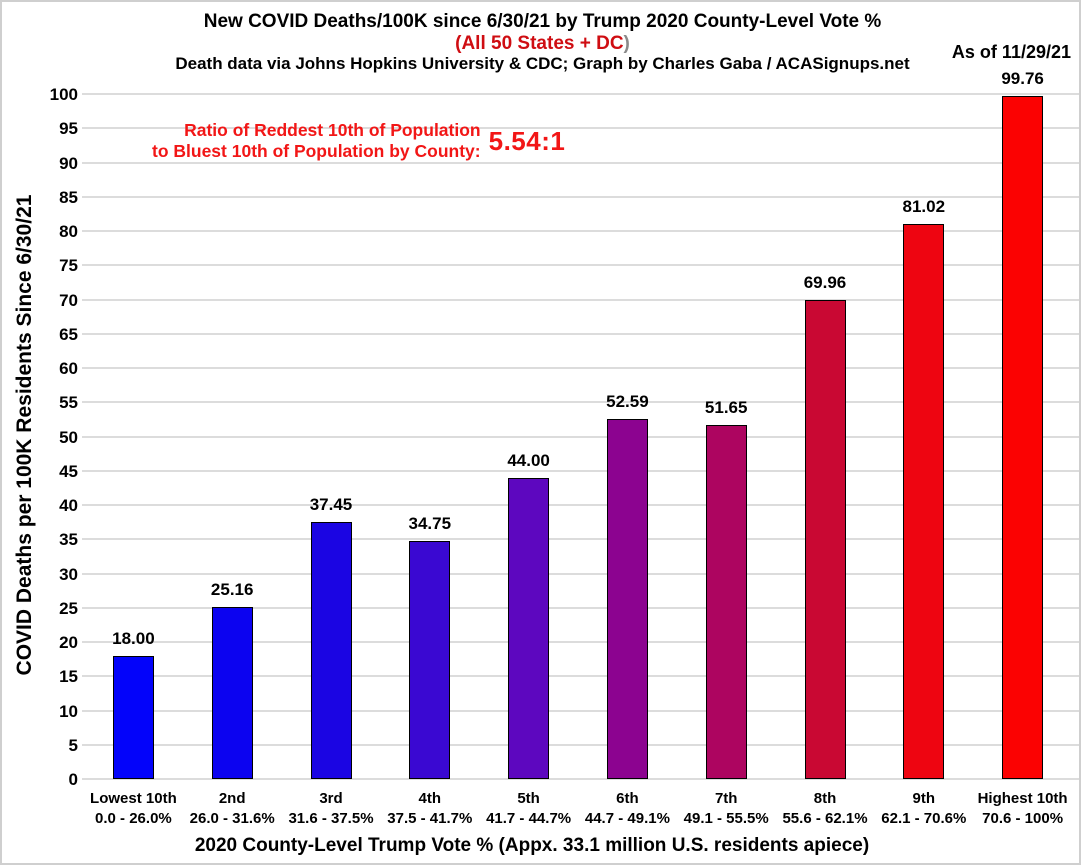  Describe the element at coordinates (68, 163) in the screenshot. I see `y-tick-label-90: 90` at that location.